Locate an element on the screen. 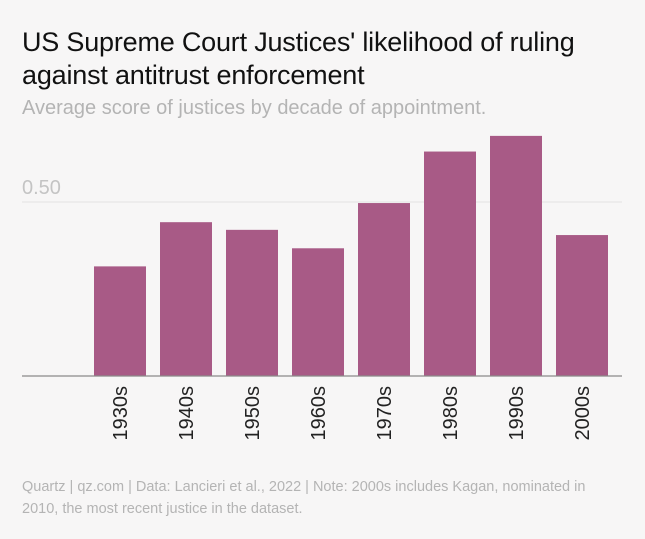 The height and width of the screenshot is (539, 645). bar-1980s is located at coordinates (450, 263).